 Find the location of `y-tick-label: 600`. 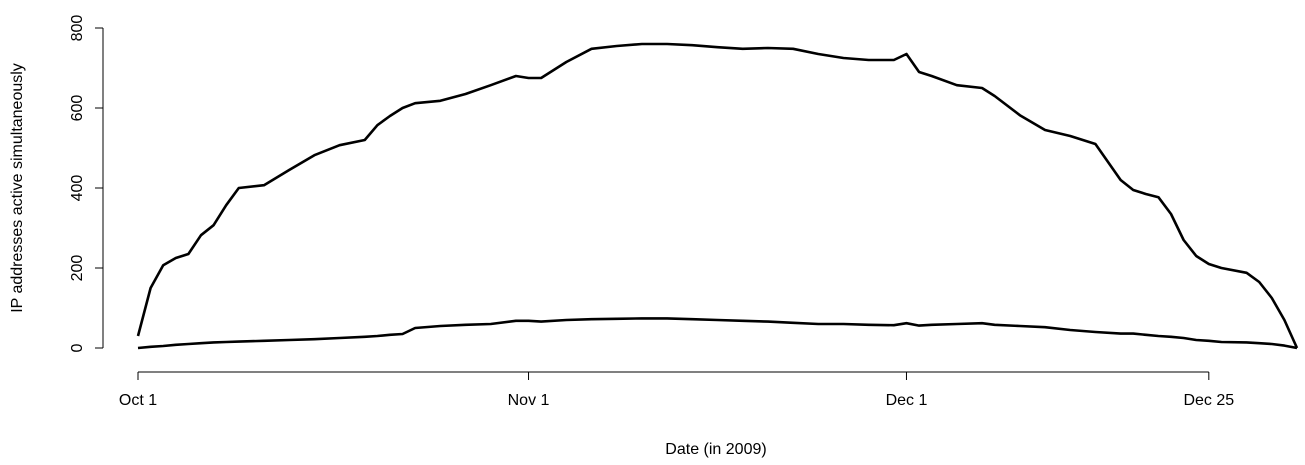

y-tick-label: 600 is located at coordinates (77, 108).